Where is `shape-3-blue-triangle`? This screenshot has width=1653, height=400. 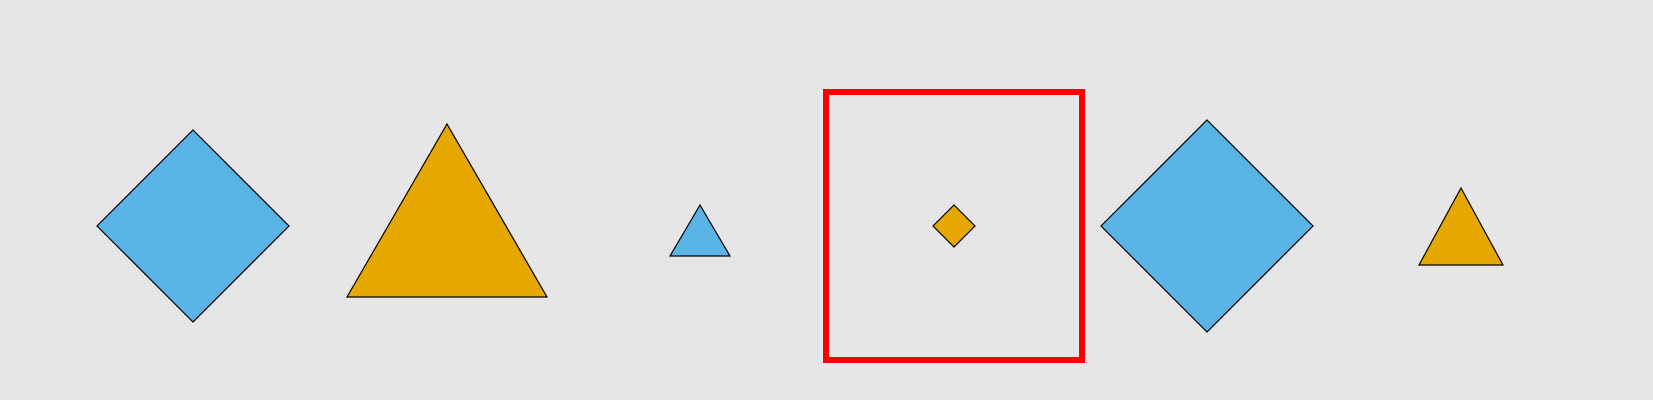 shape-3-blue-triangle is located at coordinates (700, 230).